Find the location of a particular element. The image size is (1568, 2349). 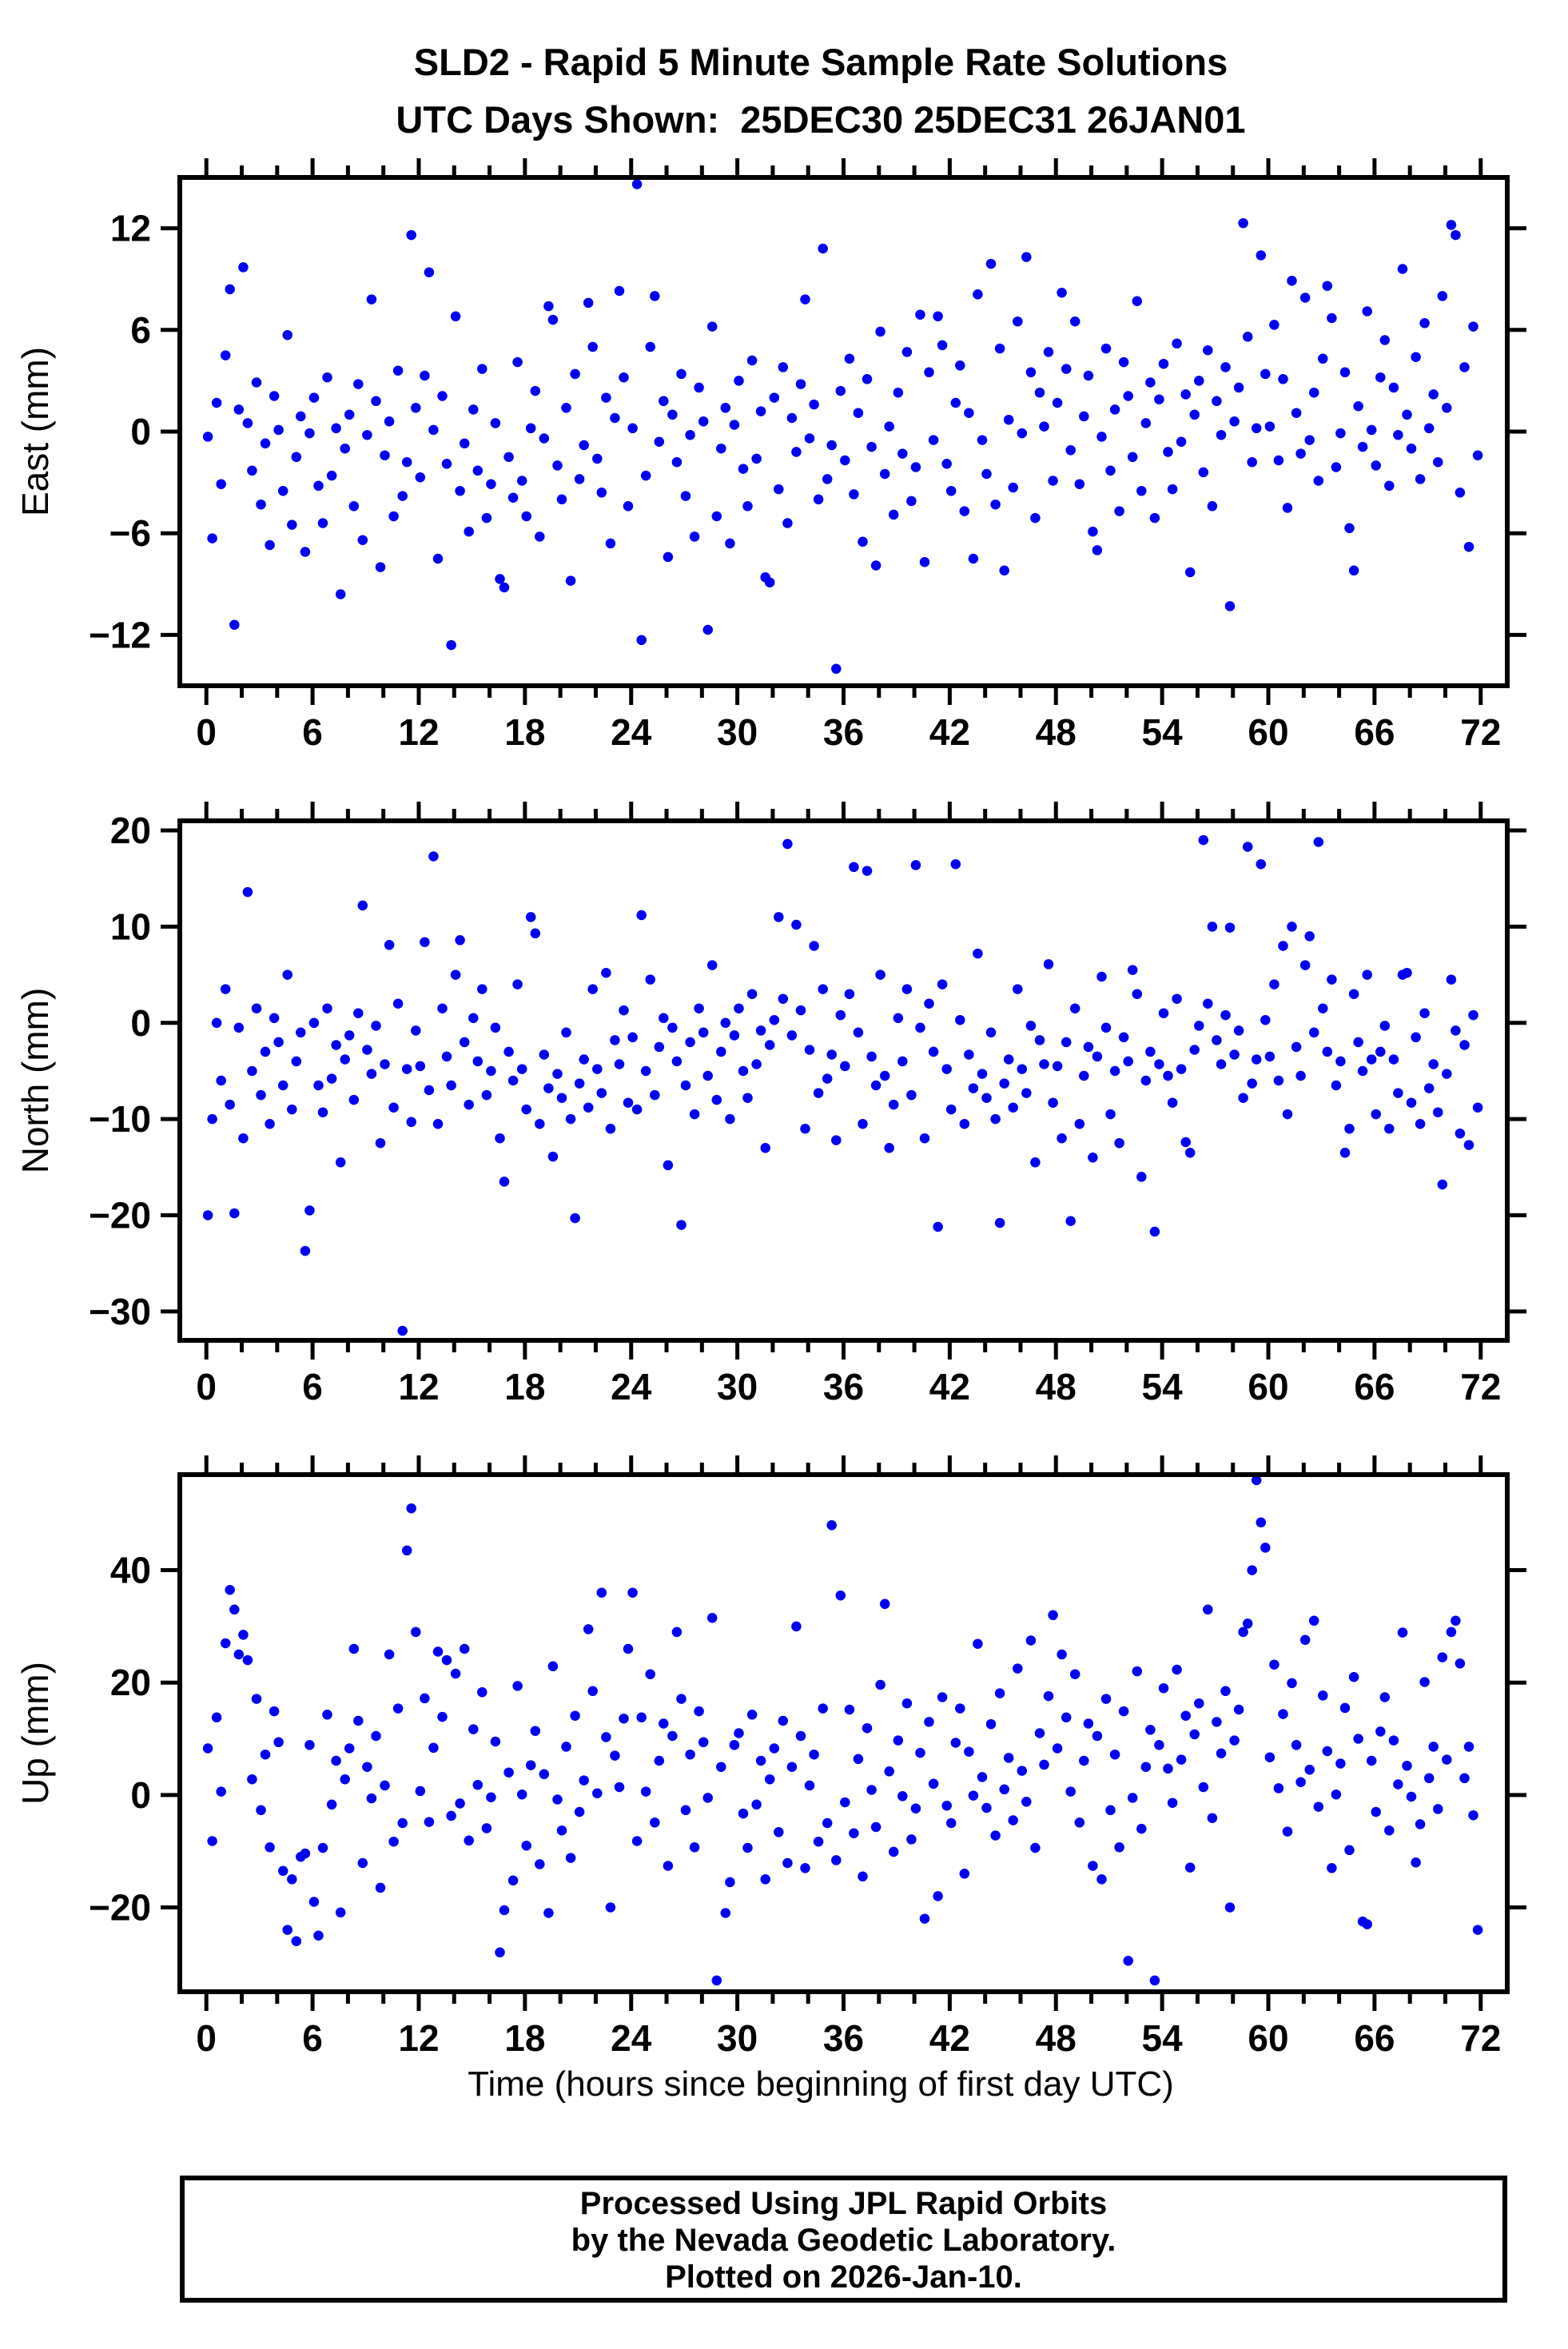

x-tick-label: 60 is located at coordinates (1268, 1386).